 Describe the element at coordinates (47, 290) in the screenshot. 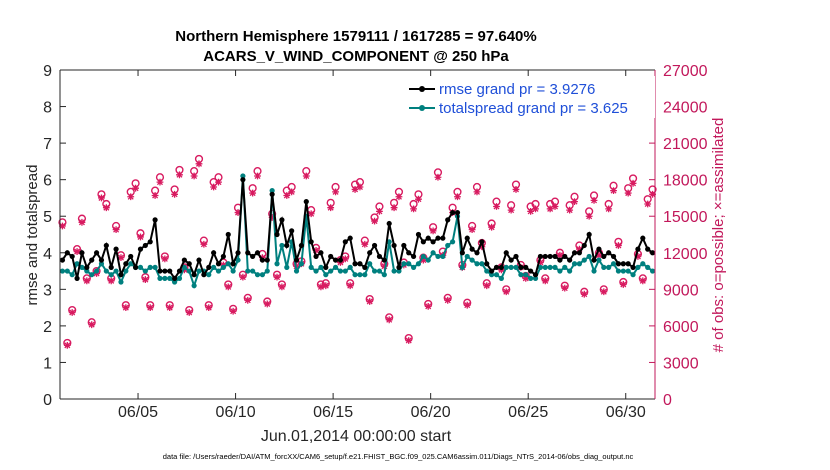

I see `y-tick-label: 3` at that location.